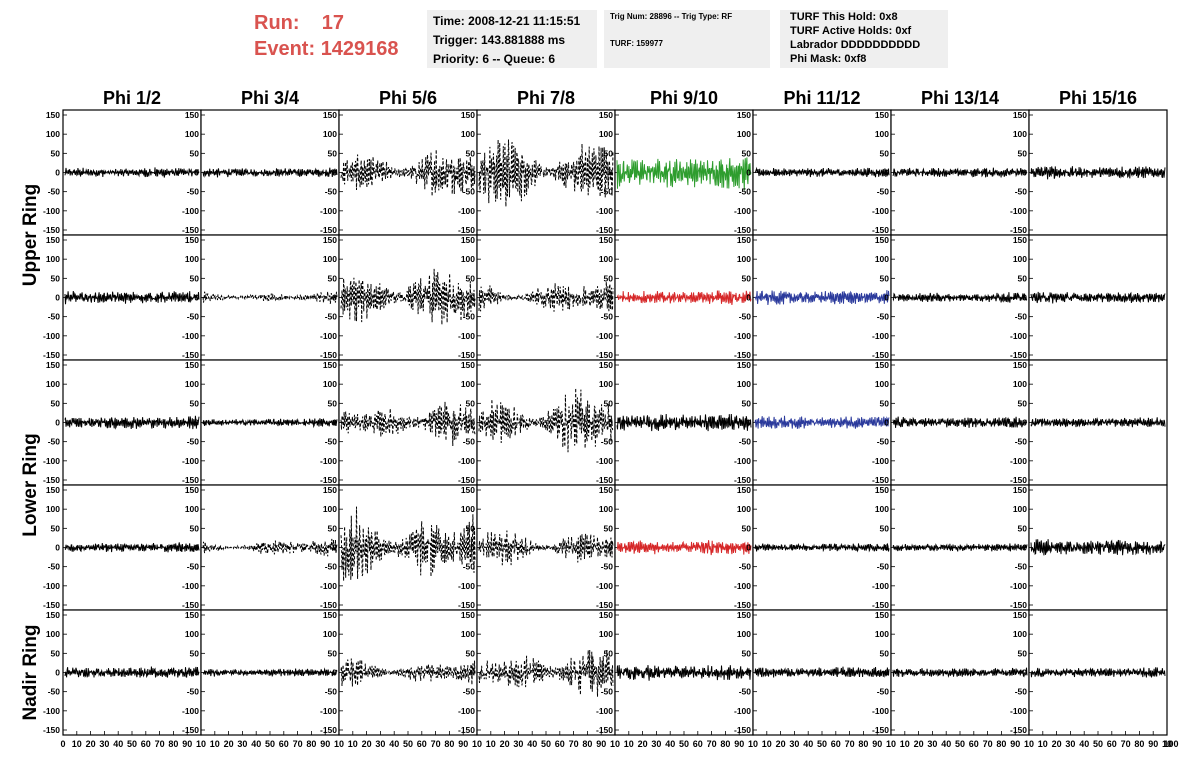 The image size is (1196, 772). I want to click on x-tick-label: 100, so click(1170, 744).